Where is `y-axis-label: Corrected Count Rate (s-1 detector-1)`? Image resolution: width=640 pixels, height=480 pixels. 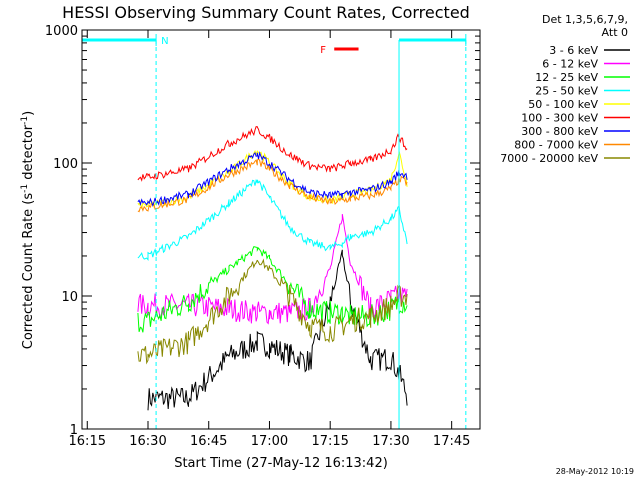
y-axis-label: Corrected Count Rate (s-1 detector-1) is located at coordinates (28, 230).